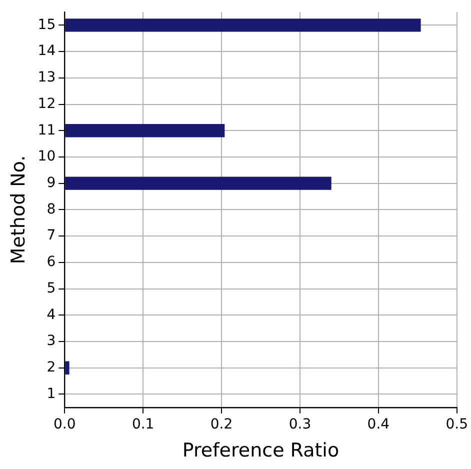 The image size is (471, 469). Describe the element at coordinates (457, 424) in the screenshot. I see `x-tick-label: 0.5` at that location.